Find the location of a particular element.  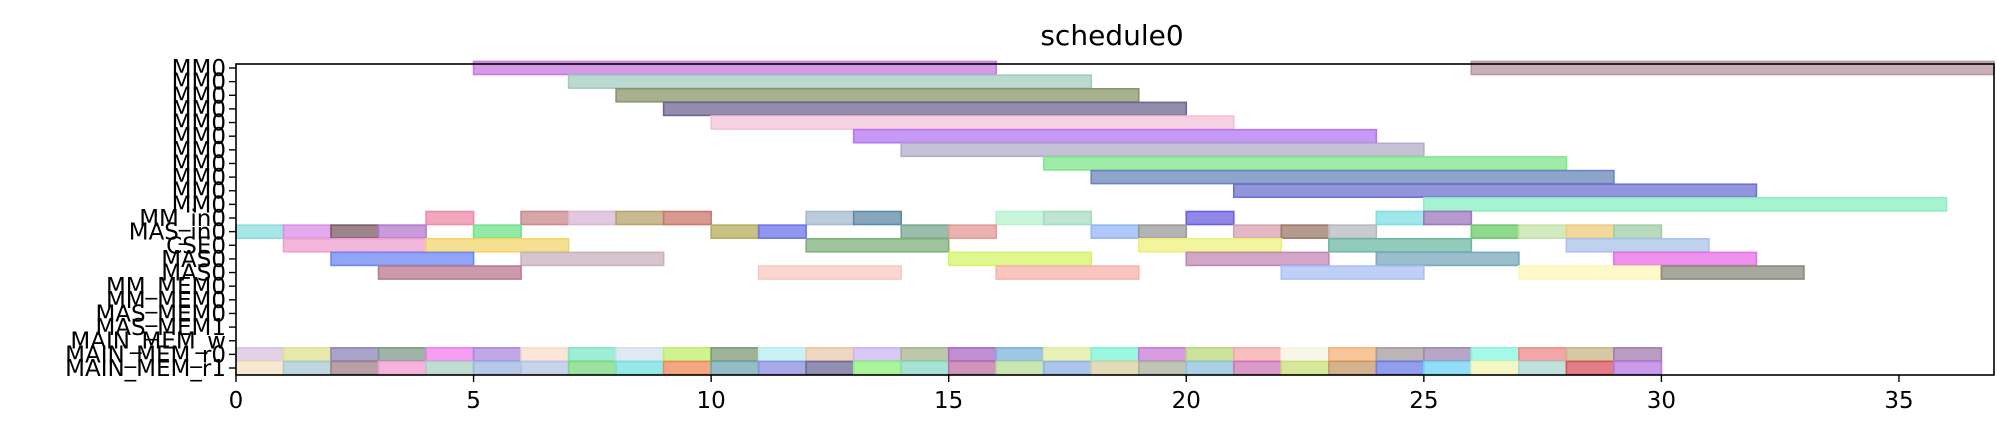

y-tick-label: MAIN_MEM_r0 is located at coordinates (145, 355).